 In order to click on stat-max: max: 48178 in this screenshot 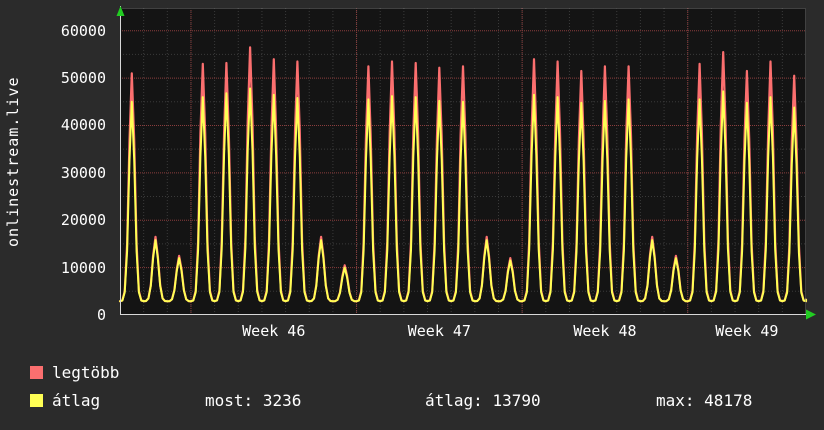, I will do `click(704, 401)`.